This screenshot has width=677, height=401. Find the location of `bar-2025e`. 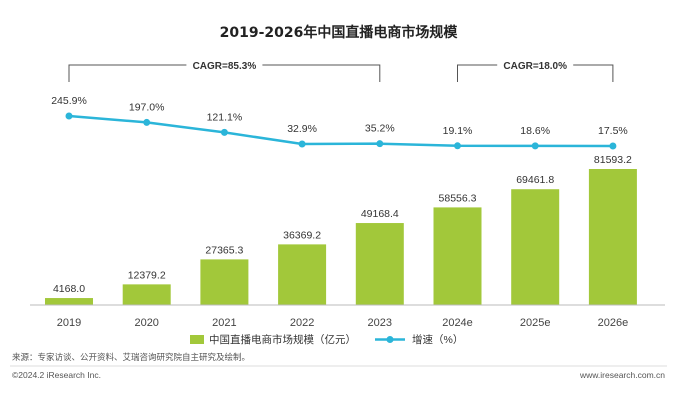

bar-2025e is located at coordinates (535, 247).